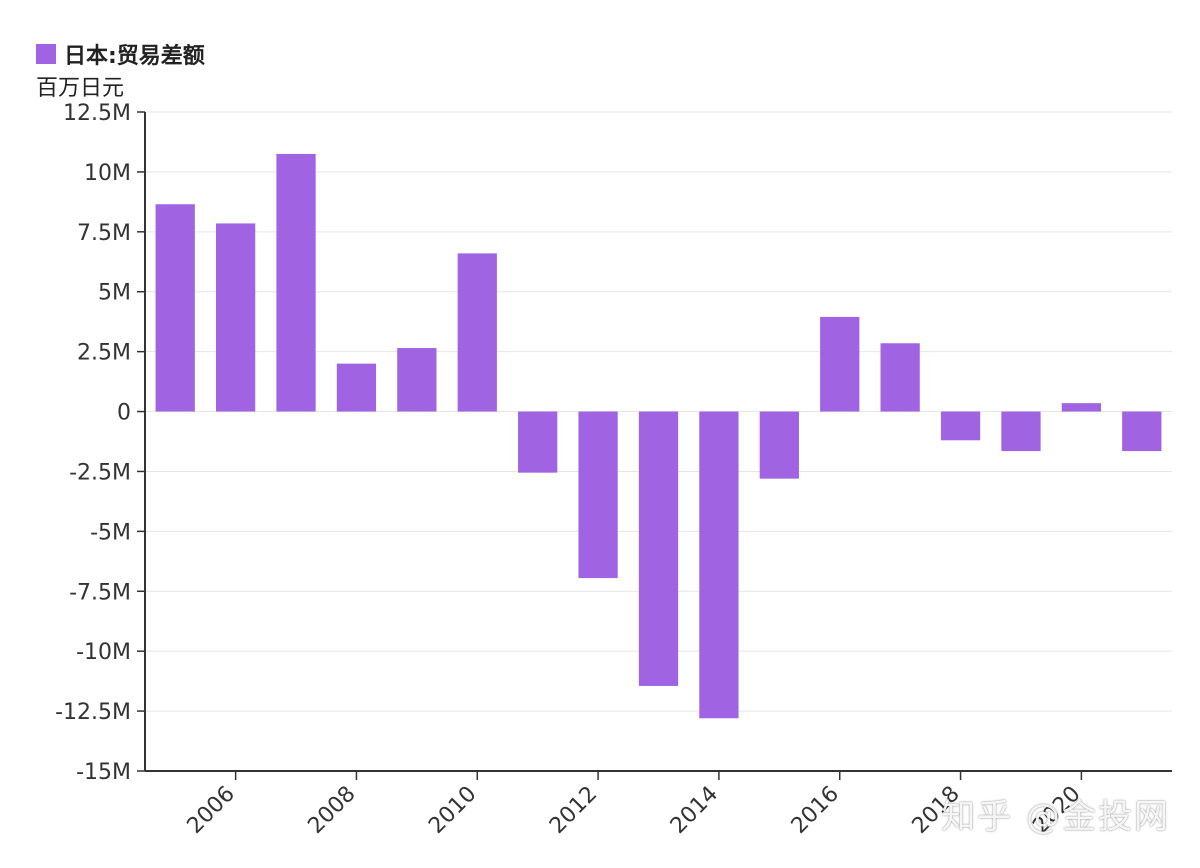 The width and height of the screenshot is (1200, 868). I want to click on y-tick-label: -2.5M, so click(100, 472).